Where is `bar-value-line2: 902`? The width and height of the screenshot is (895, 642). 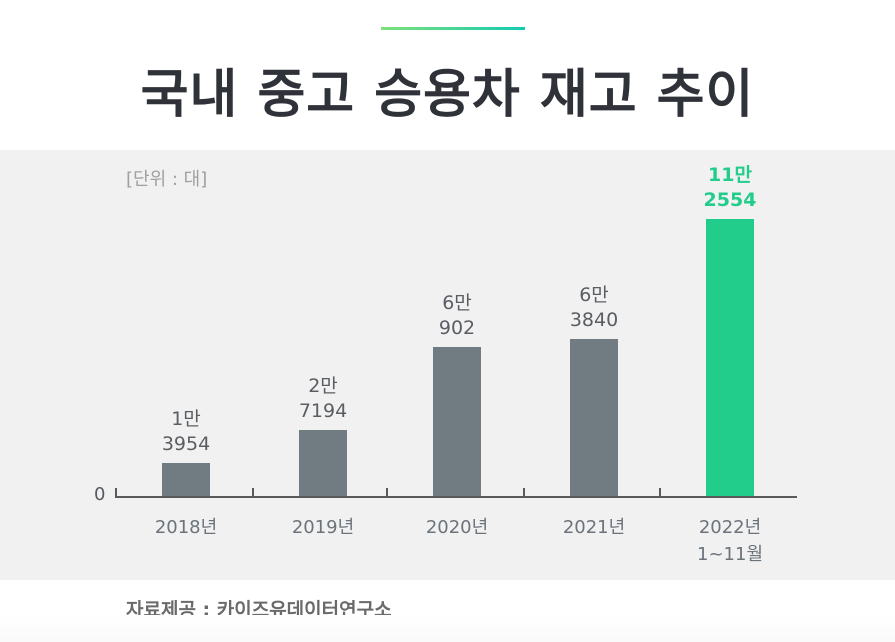
bar-value-line2: 902 is located at coordinates (457, 328).